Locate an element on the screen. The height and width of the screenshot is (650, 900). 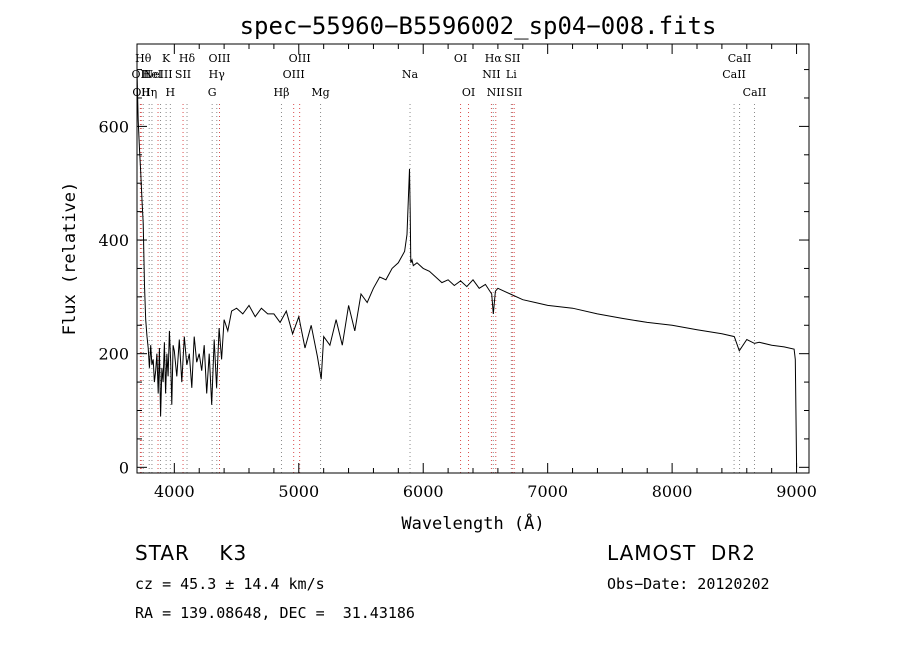
y-tick-label-1: 200 is located at coordinates (113, 354).